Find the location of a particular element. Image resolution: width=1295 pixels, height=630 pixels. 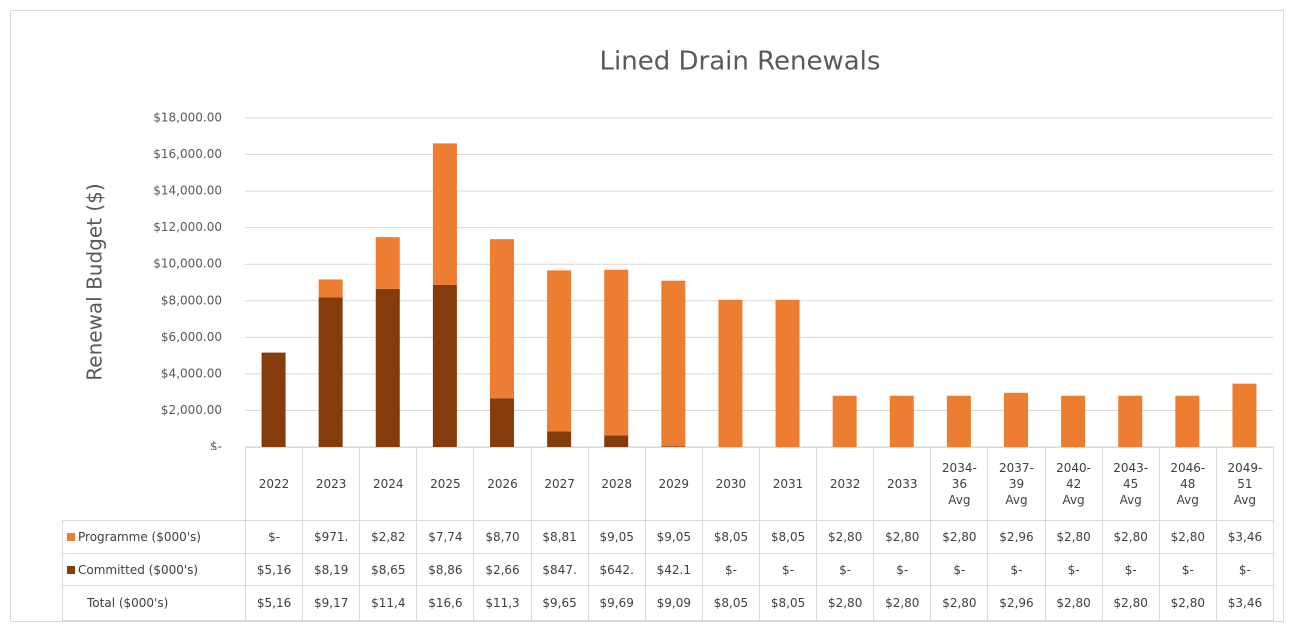

table-total: $3,46 is located at coordinates (1244, 603).